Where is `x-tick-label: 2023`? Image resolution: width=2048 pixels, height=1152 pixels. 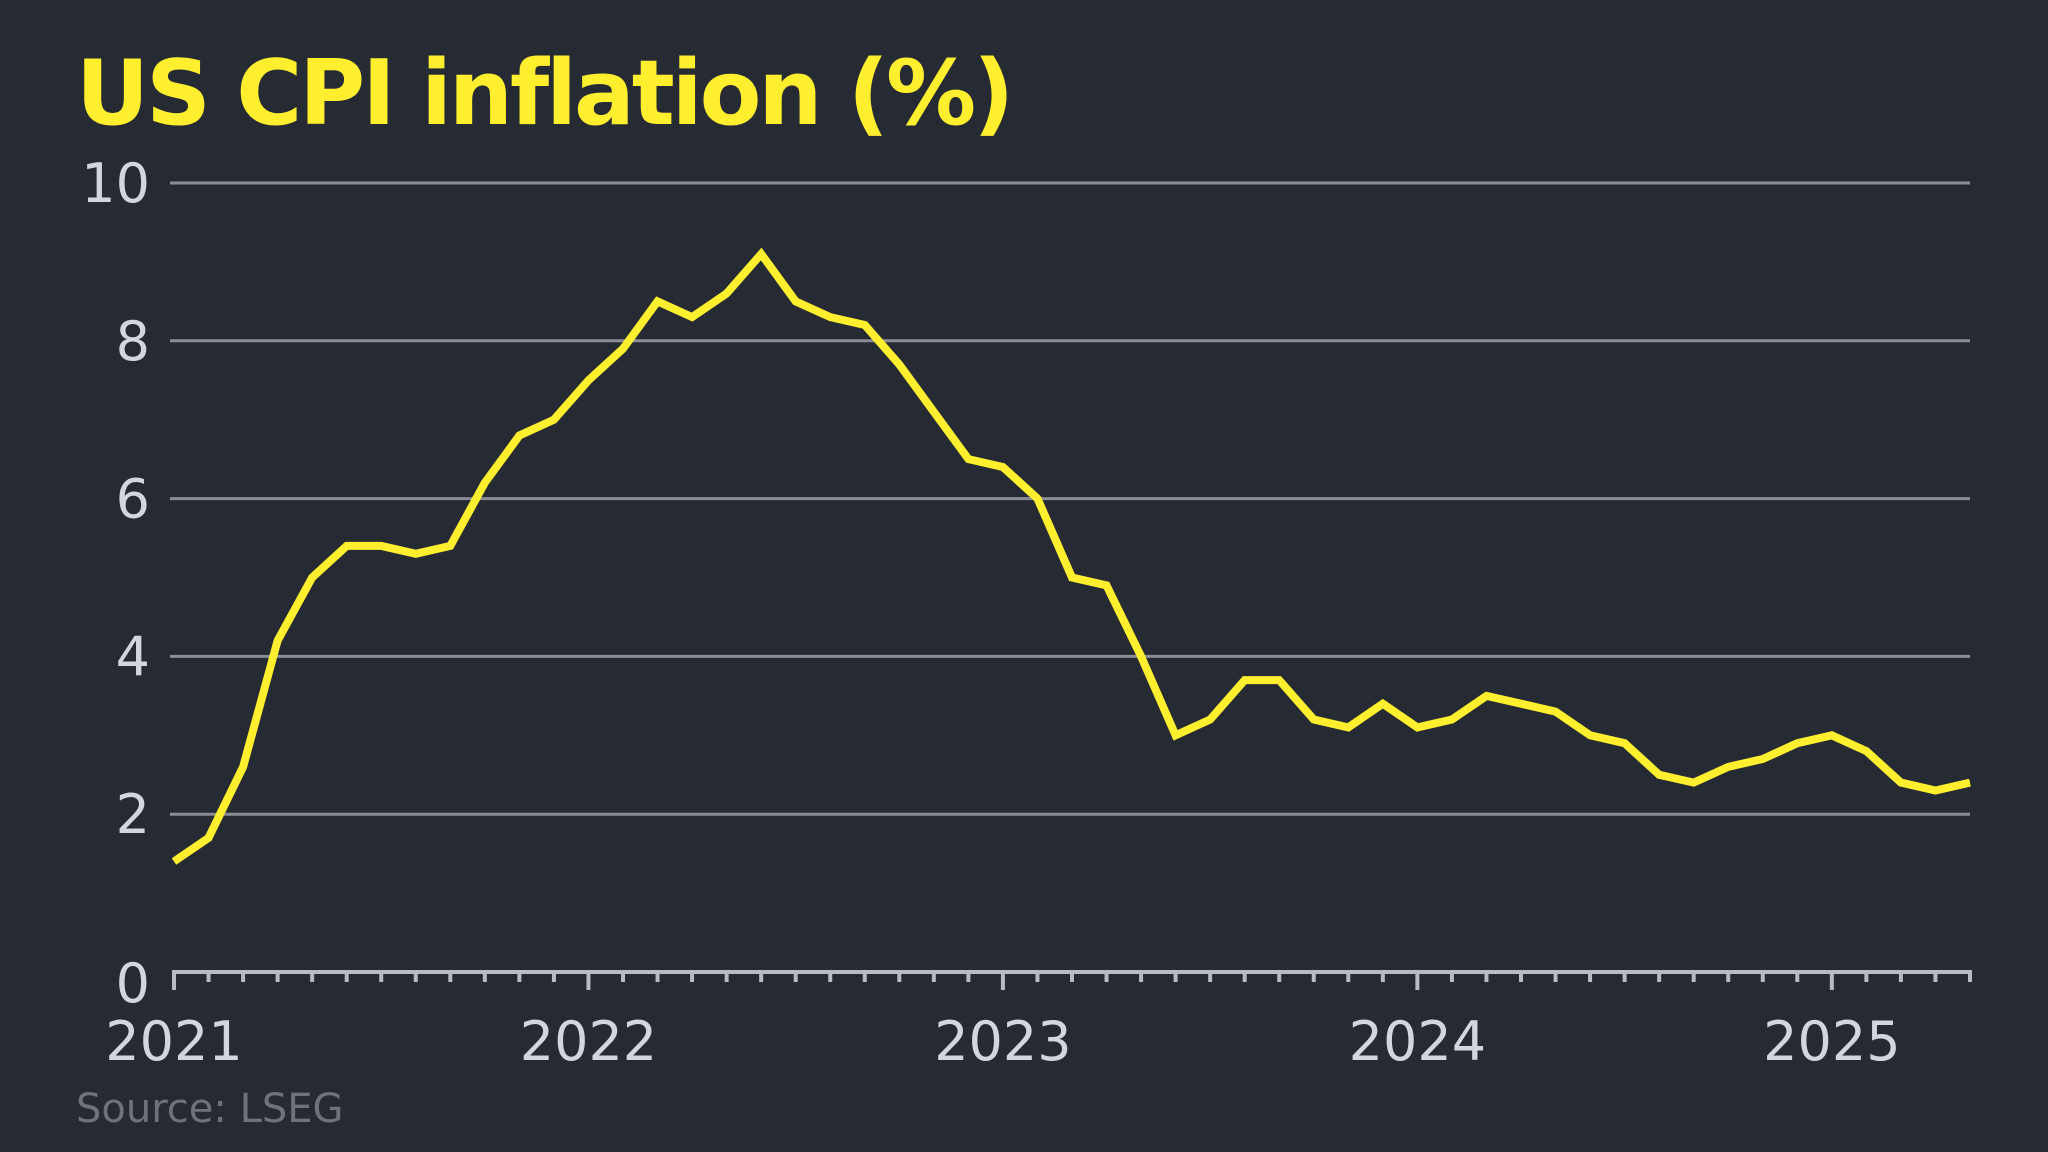
x-tick-label: 2023 is located at coordinates (1002, 1041).